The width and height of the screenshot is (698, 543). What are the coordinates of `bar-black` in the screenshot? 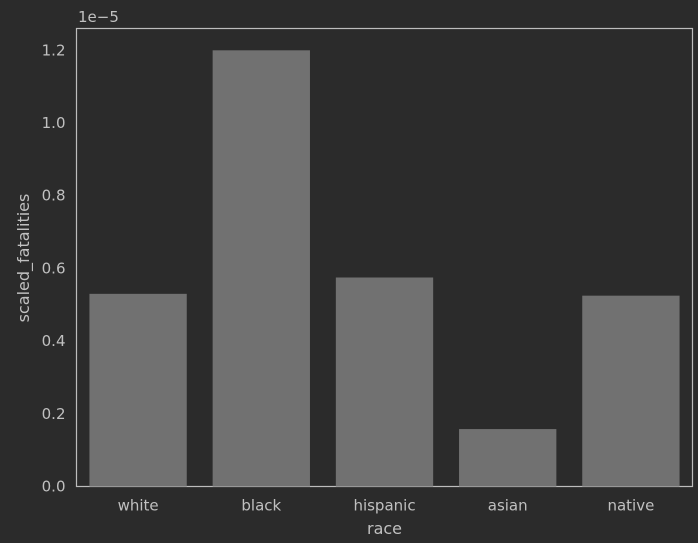 It's located at (261, 268).